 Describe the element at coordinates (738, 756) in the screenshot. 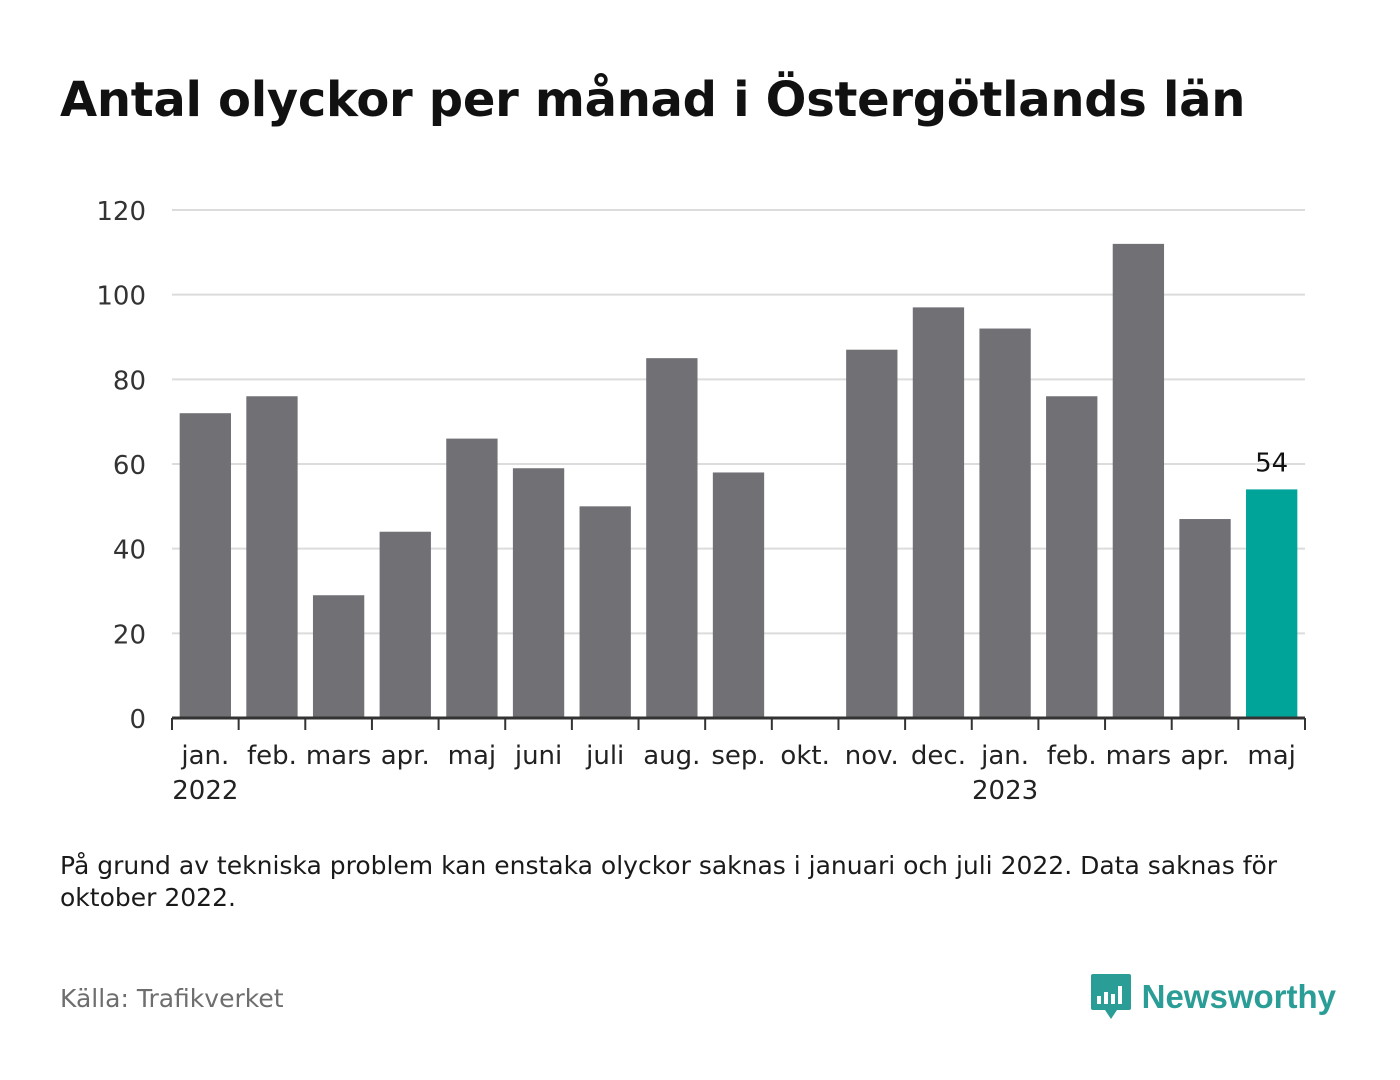

I see `x-tick-label: sep.` at that location.